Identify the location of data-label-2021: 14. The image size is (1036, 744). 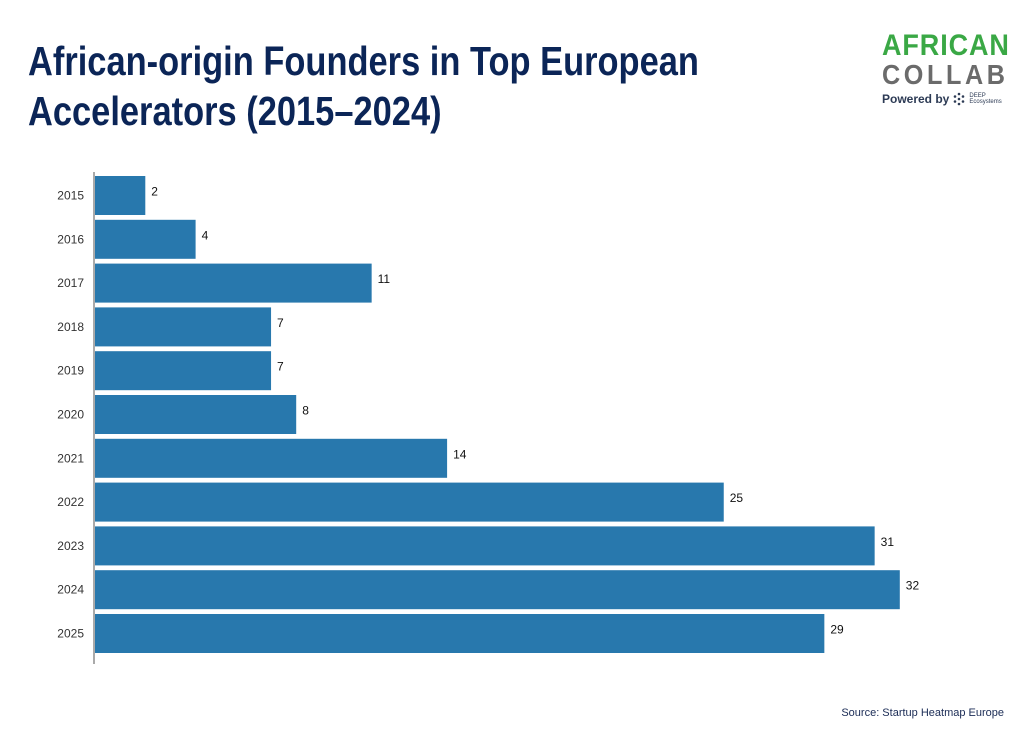
(460, 454).